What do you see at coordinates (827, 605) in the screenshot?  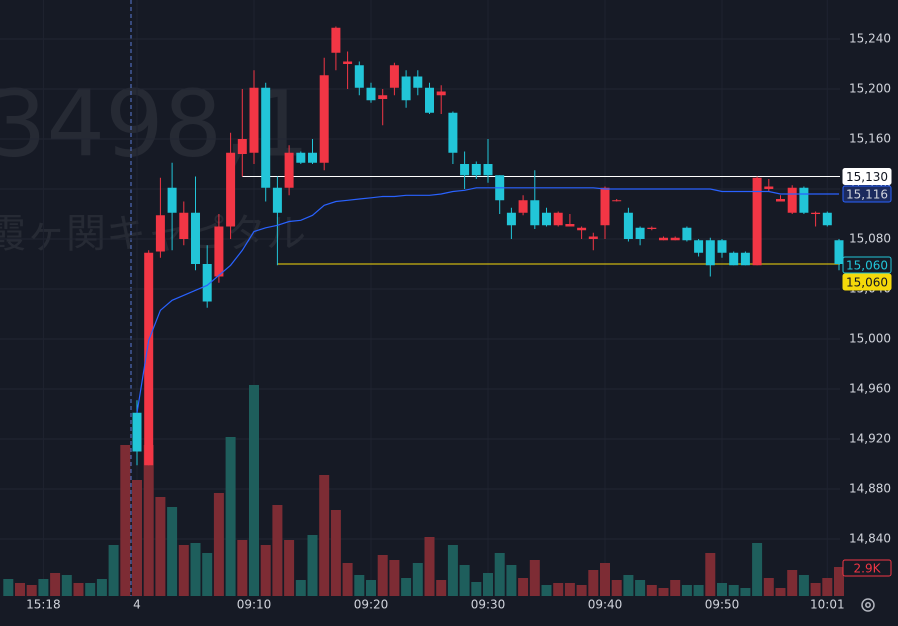 I see `x-tick-label: 10:01` at bounding box center [827, 605].